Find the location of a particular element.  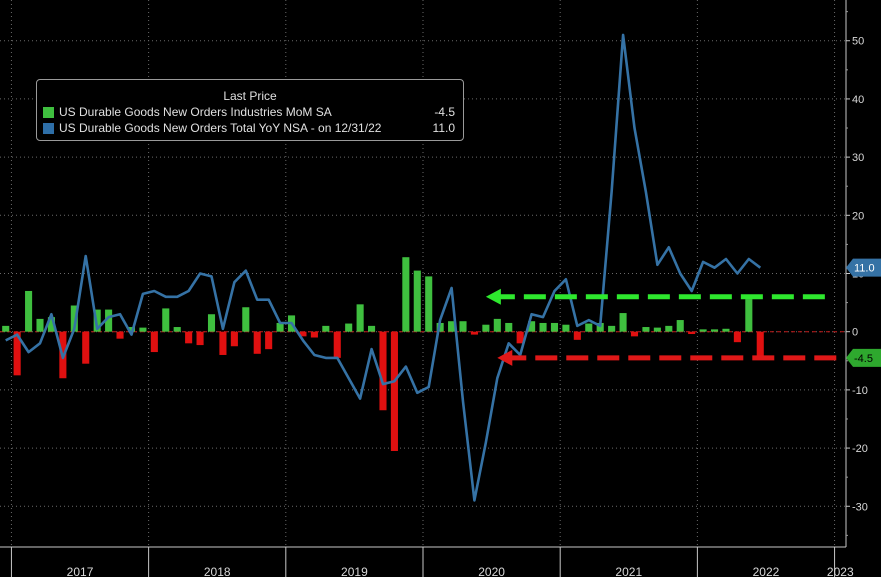

legend-swatch-mom is located at coordinates (48, 112).